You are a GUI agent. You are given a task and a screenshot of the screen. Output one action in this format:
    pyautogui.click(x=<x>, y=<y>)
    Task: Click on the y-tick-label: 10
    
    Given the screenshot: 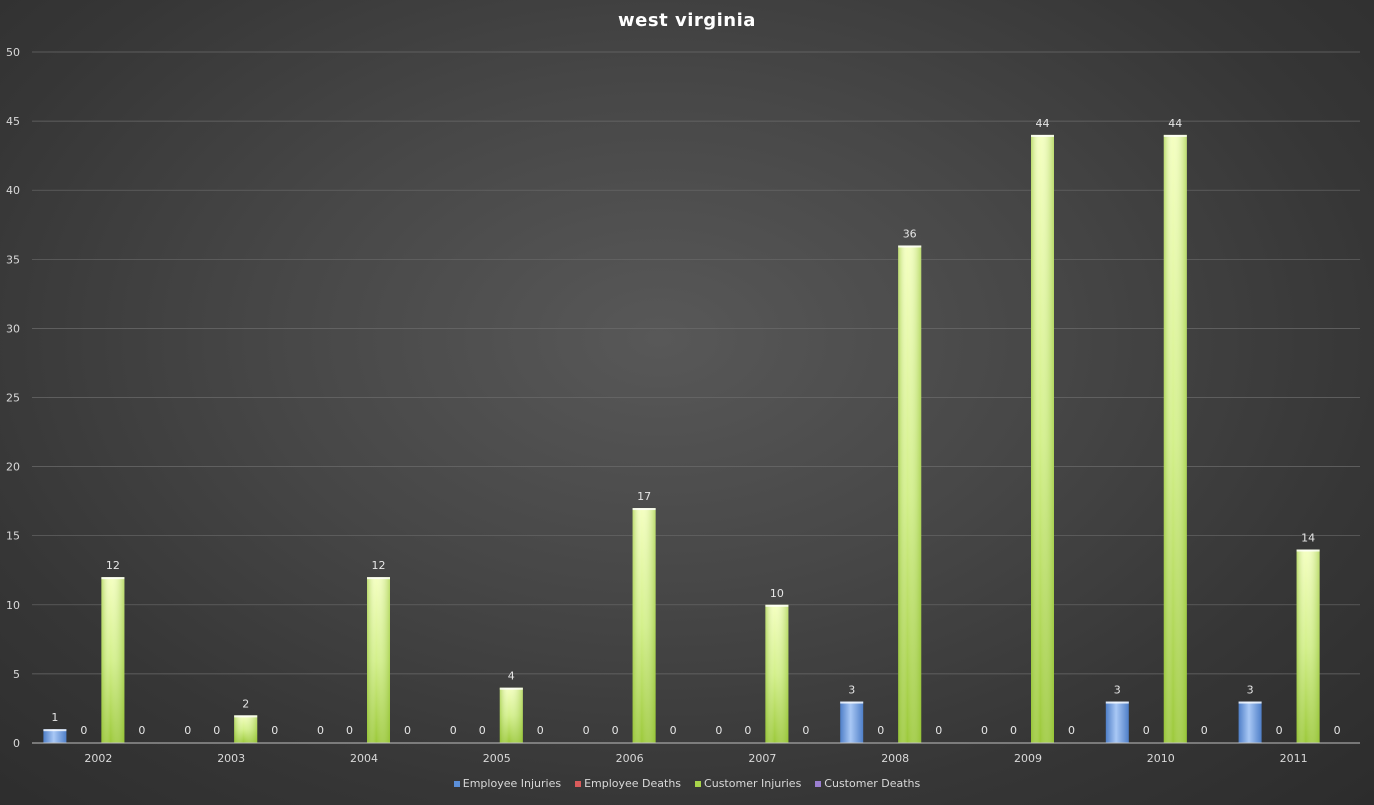 What is the action you would take?
    pyautogui.click(x=13, y=605)
    